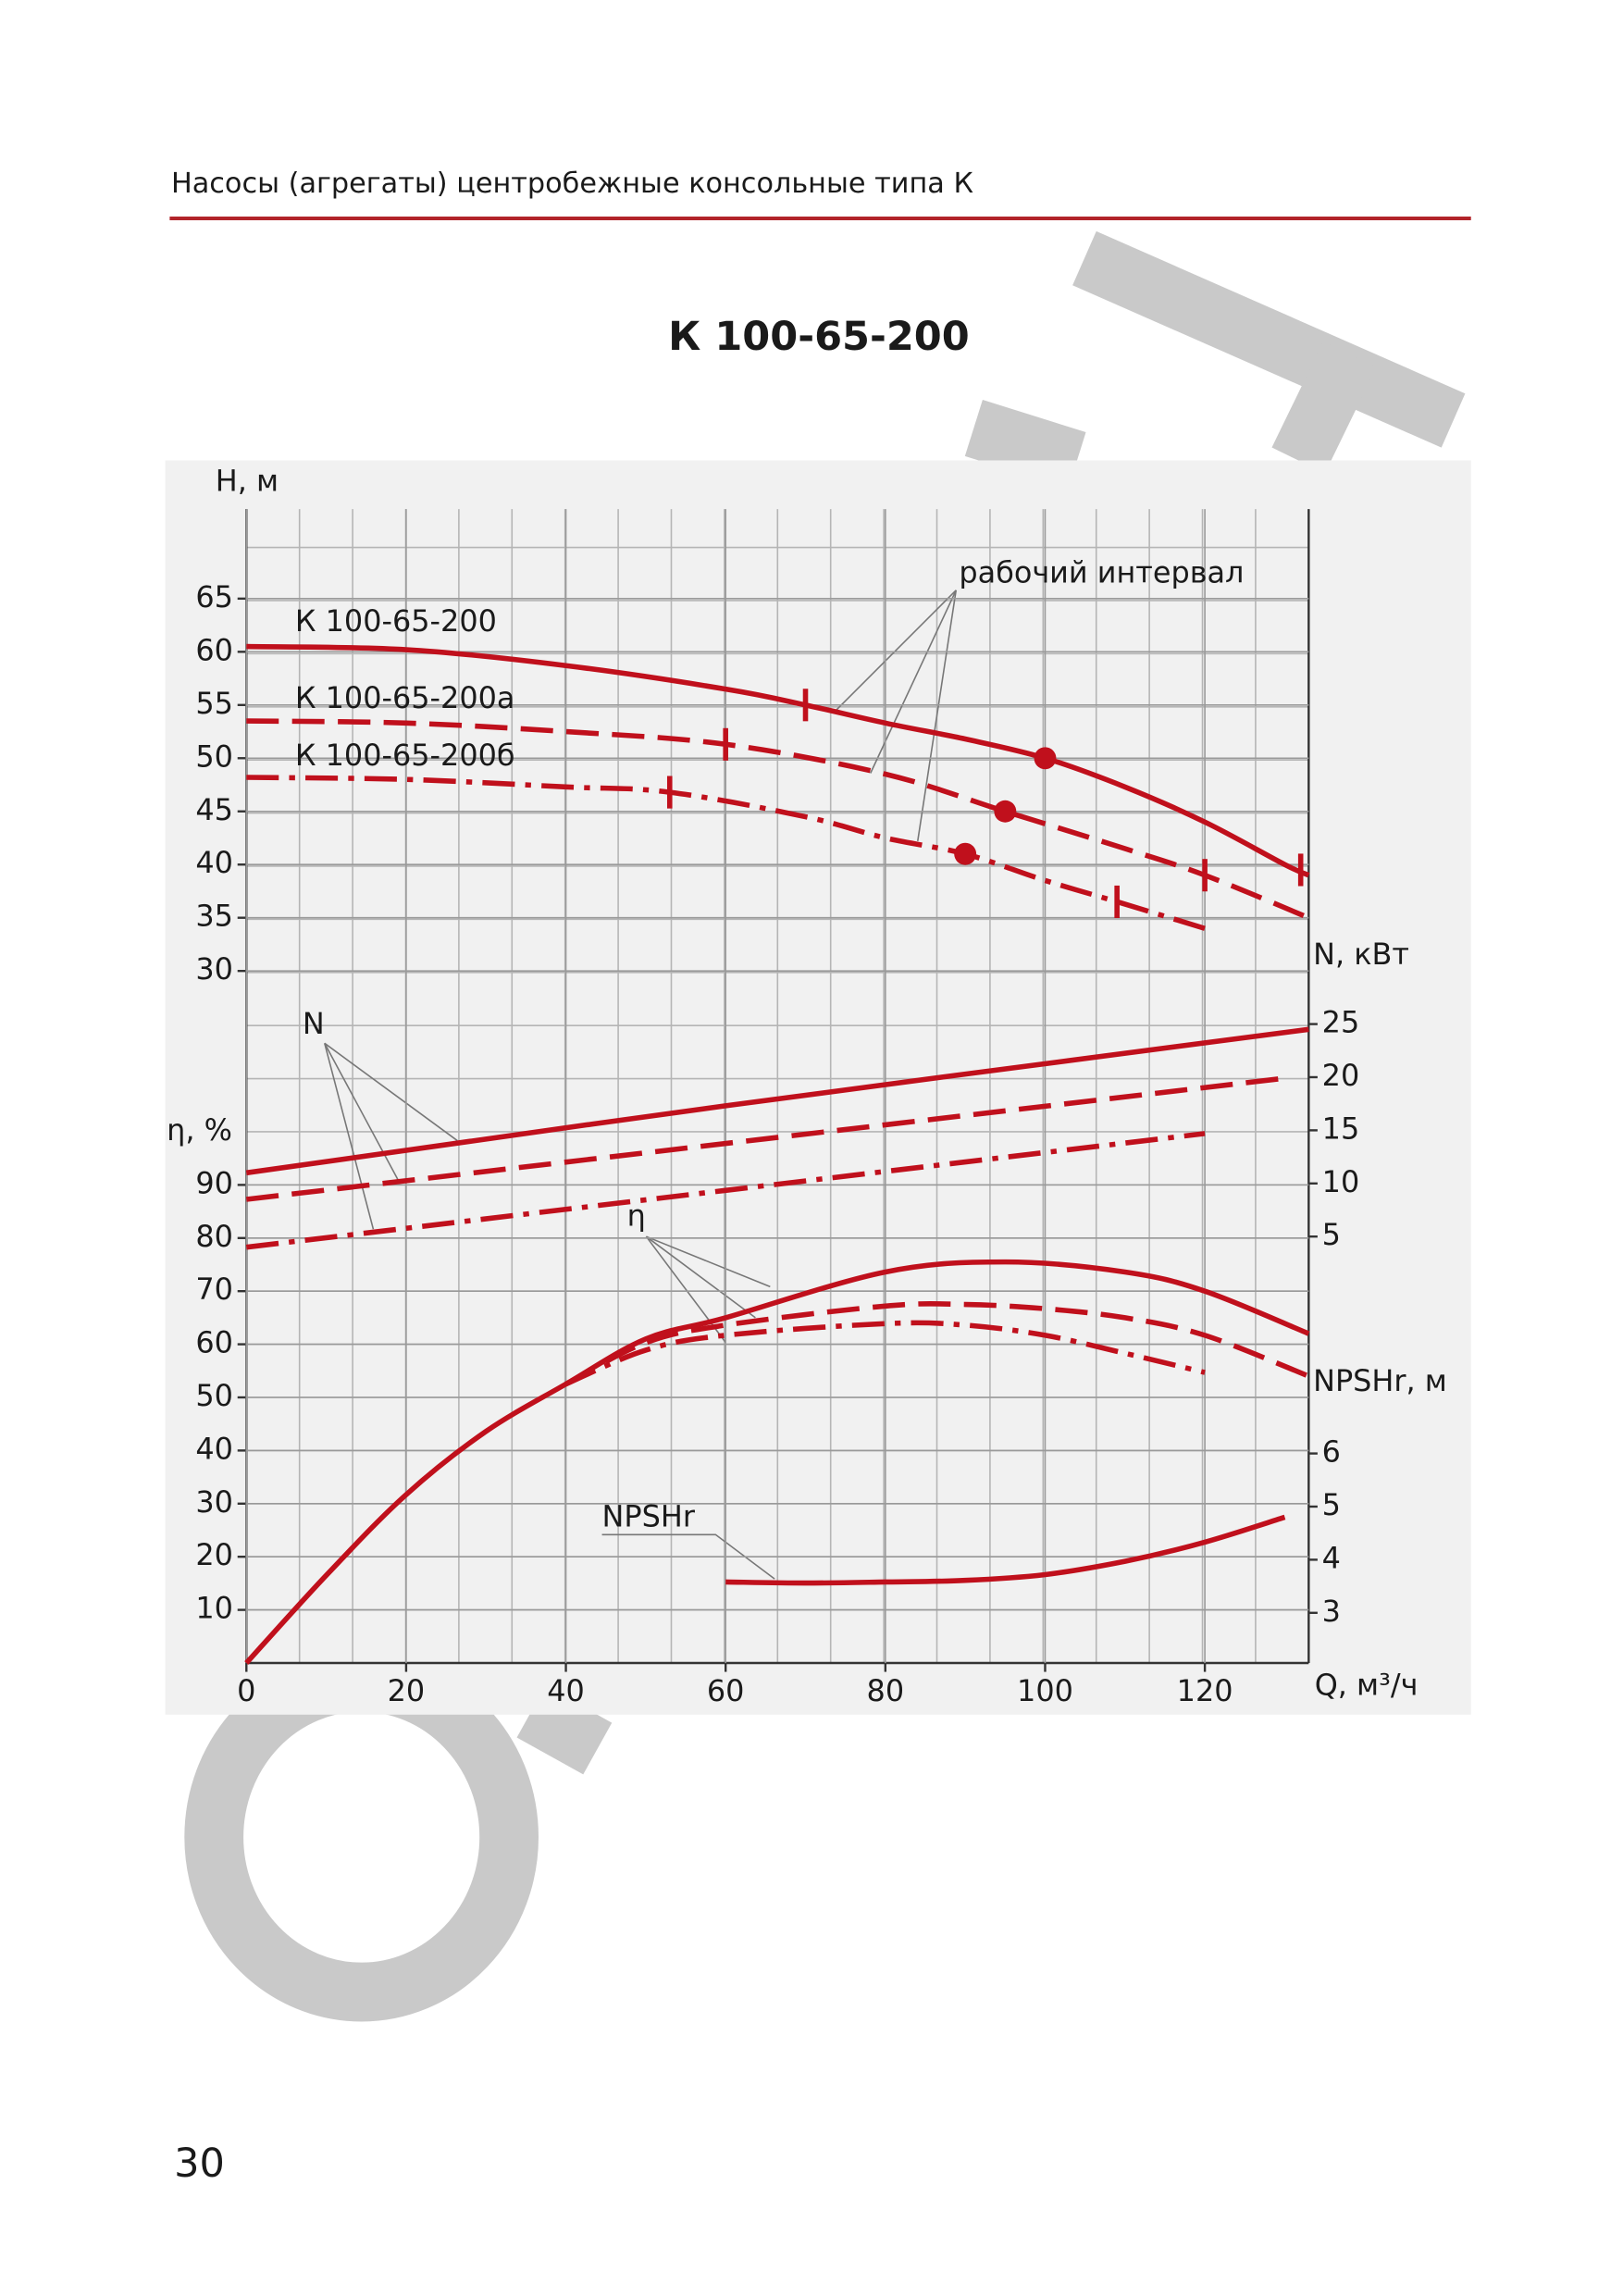 This screenshot has width=1623, height=2296. What do you see at coordinates (247, 481) in the screenshot?
I see `axis-label: H, м` at bounding box center [247, 481].